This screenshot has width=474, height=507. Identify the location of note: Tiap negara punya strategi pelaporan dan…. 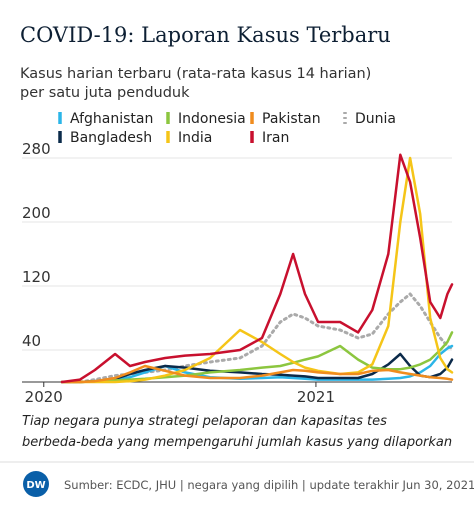
(204, 421).